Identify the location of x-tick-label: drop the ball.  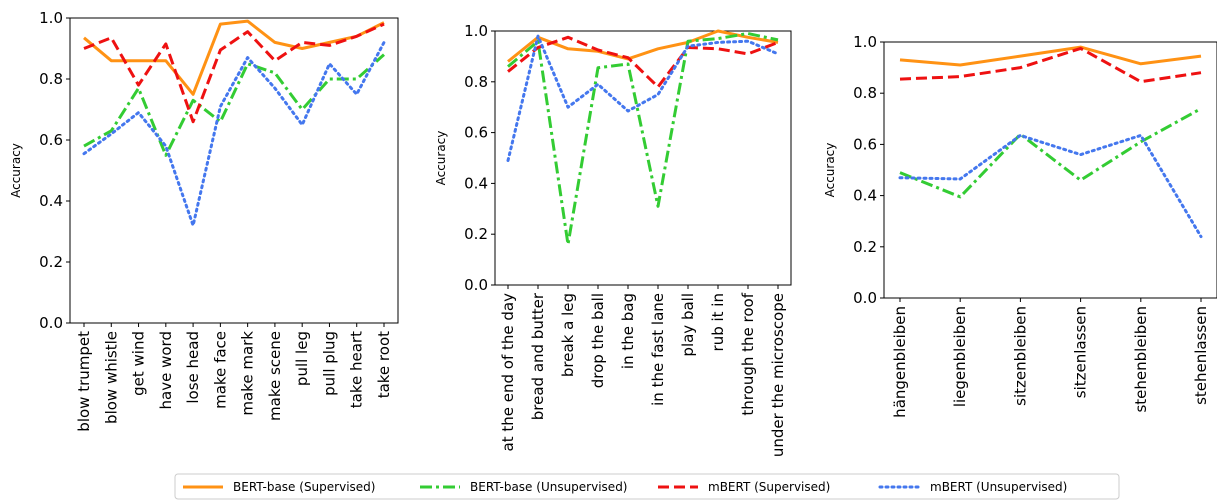
(598, 340).